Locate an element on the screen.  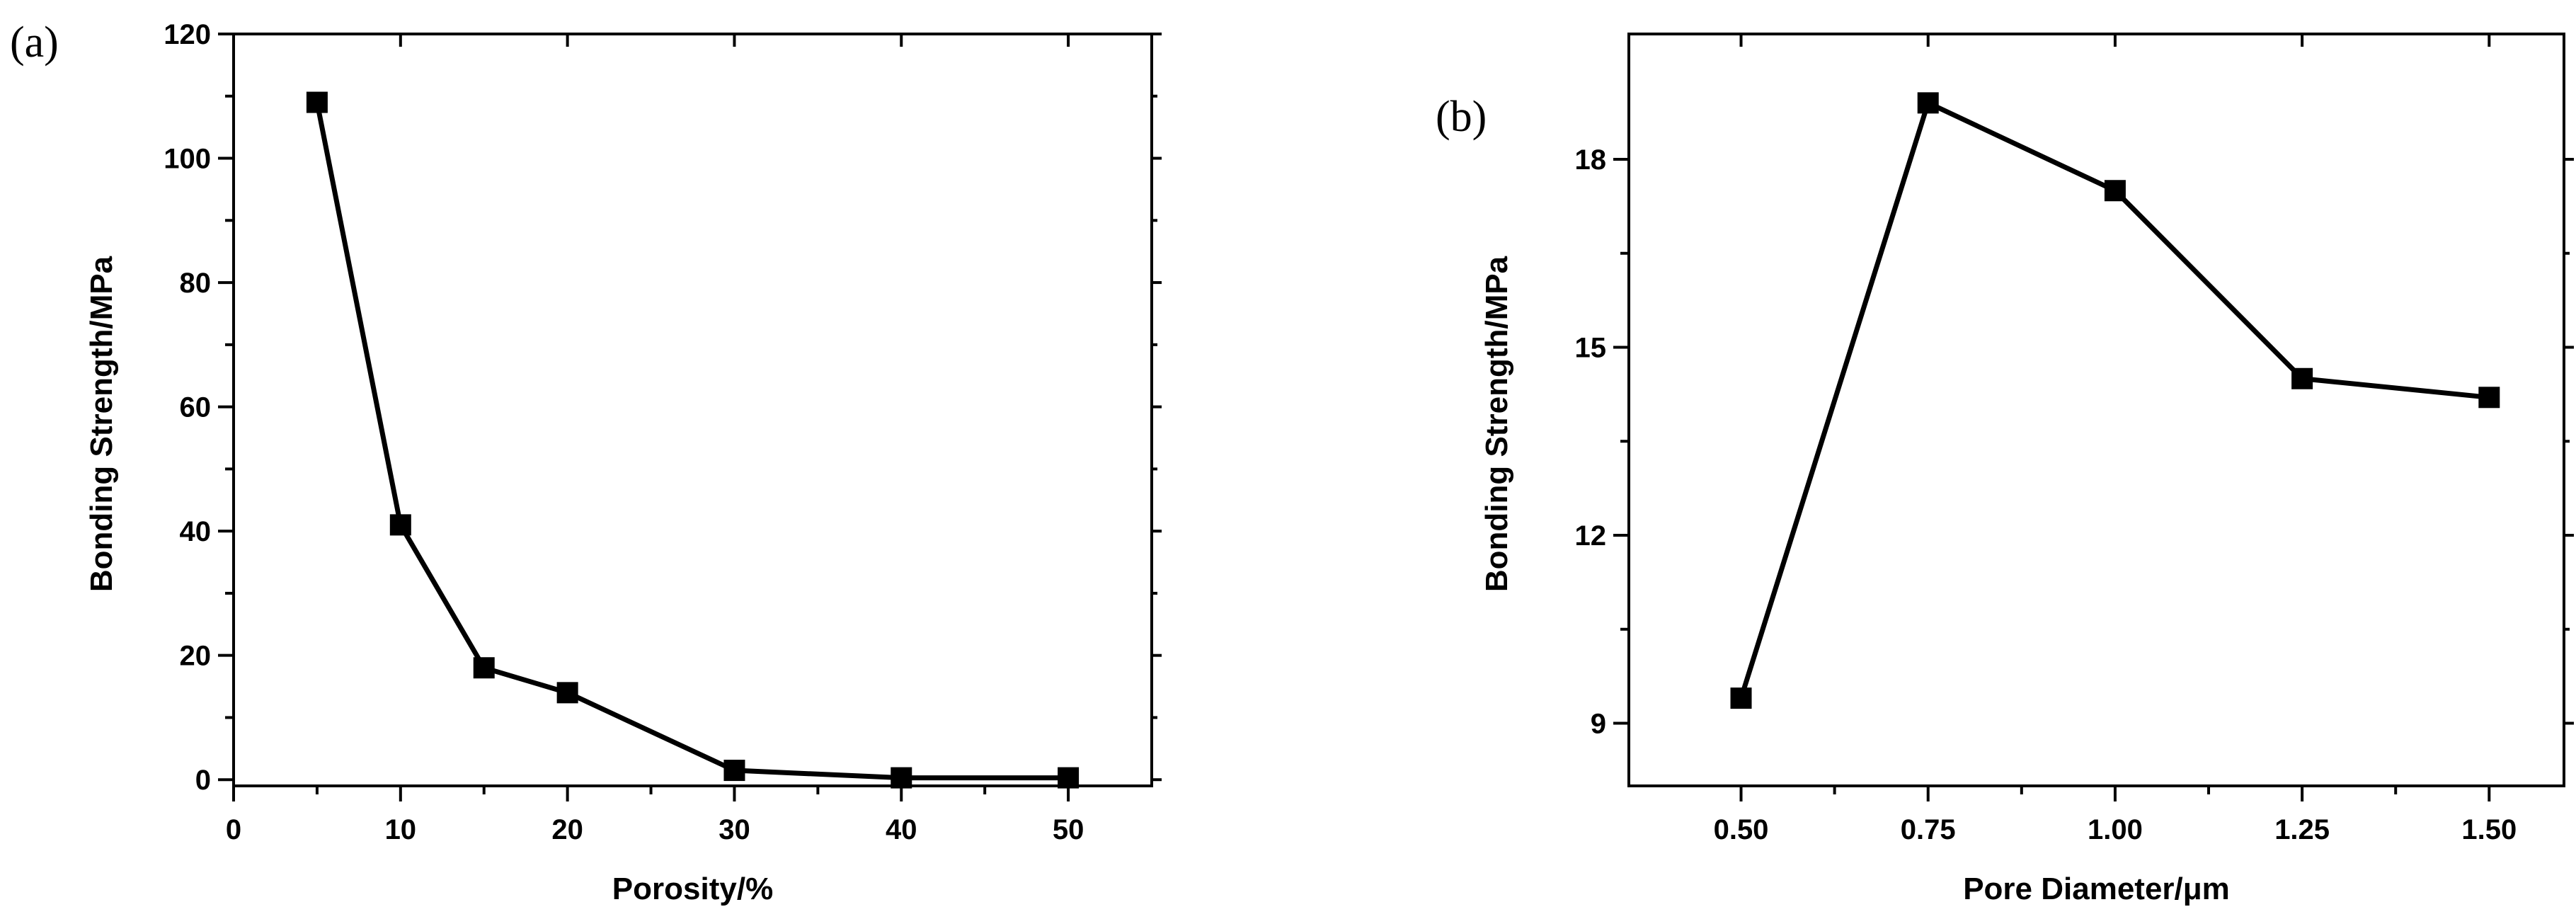
y-tick-label: 80 is located at coordinates (196, 283).